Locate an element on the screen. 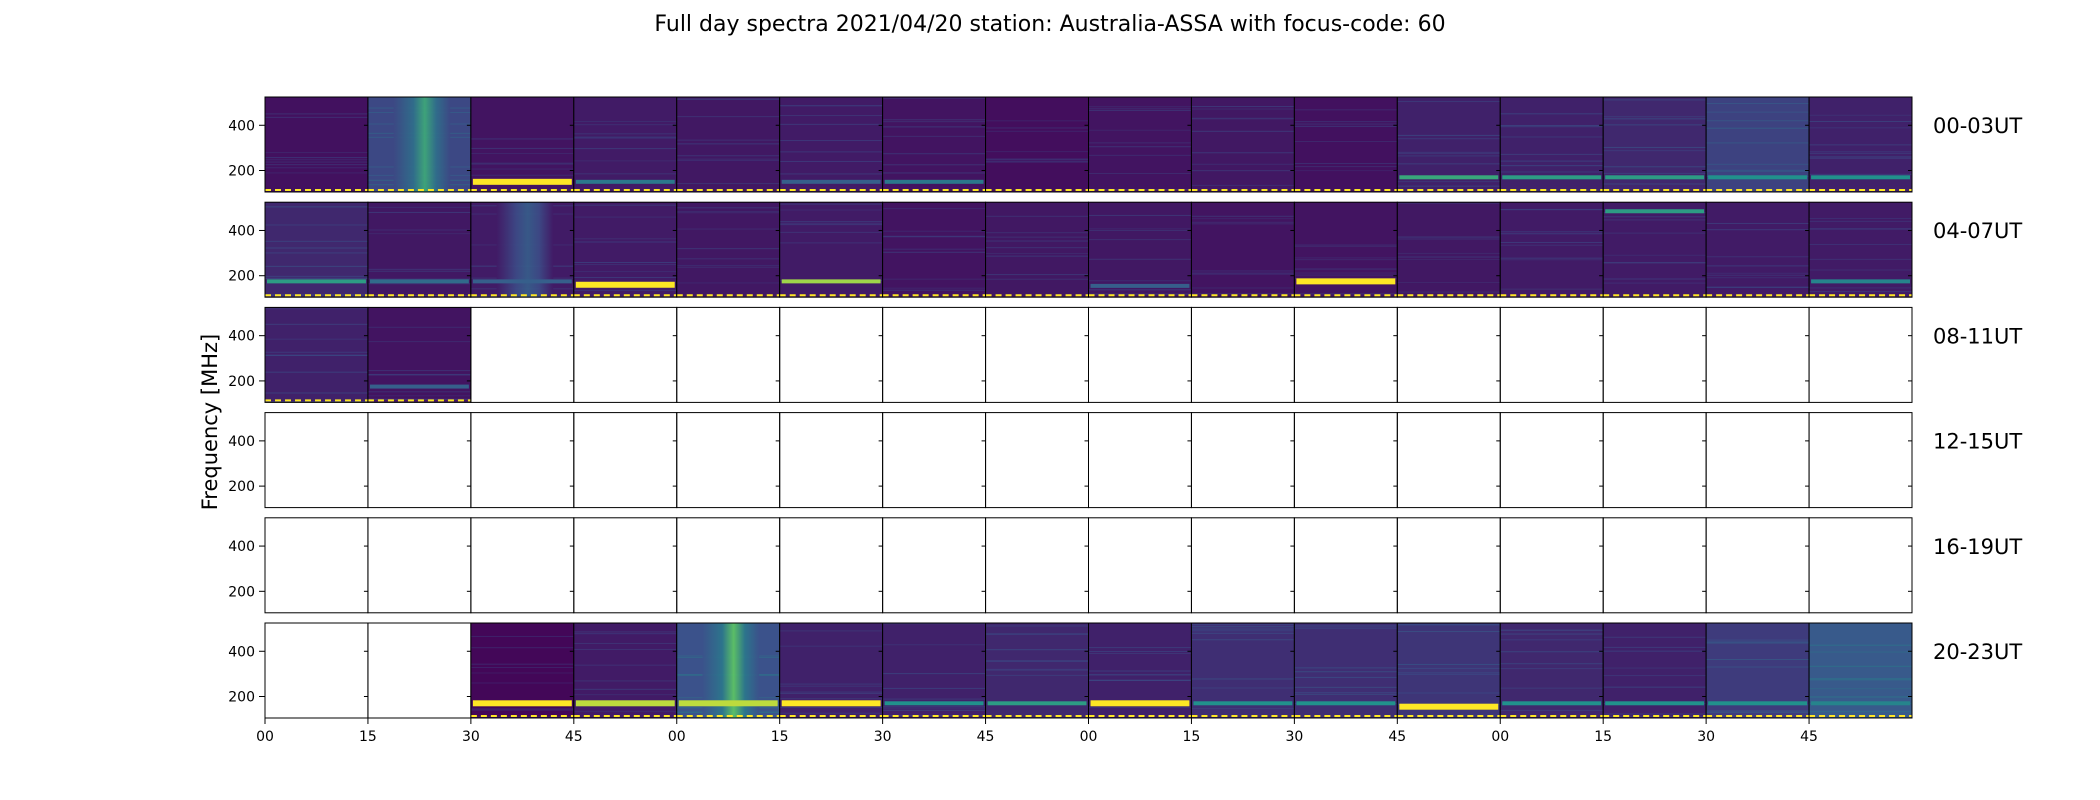  row-label: 00-03UT is located at coordinates (1977, 126).